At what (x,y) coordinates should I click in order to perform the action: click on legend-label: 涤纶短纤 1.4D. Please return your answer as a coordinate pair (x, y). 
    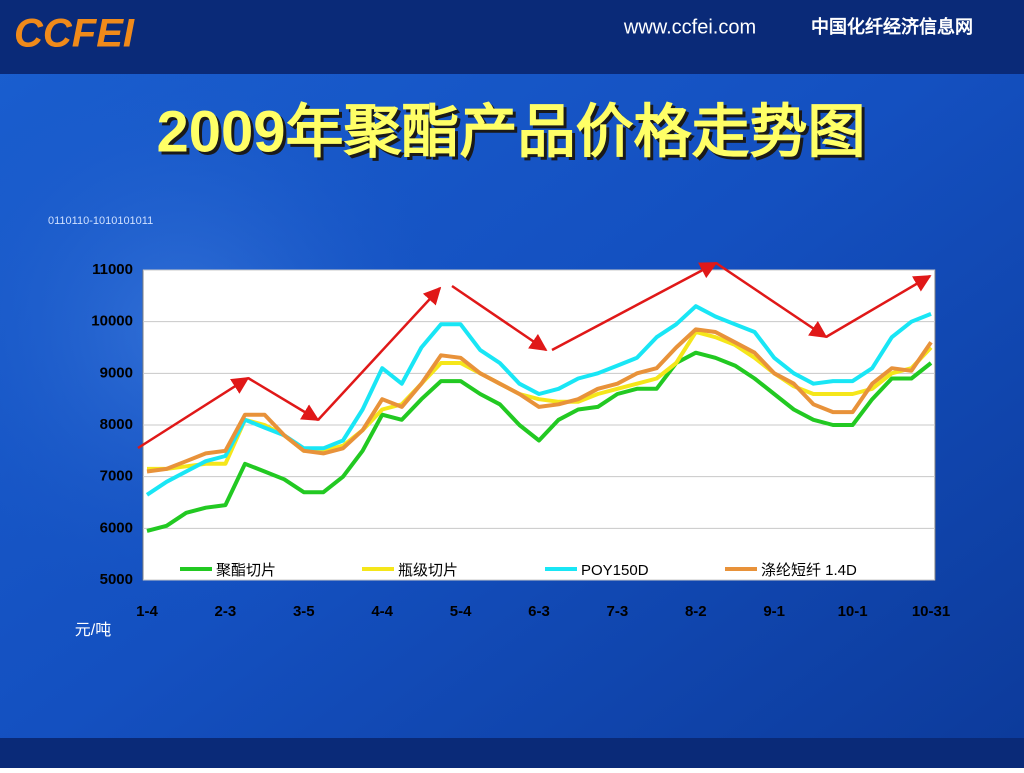
    Looking at the image, I should click on (809, 570).